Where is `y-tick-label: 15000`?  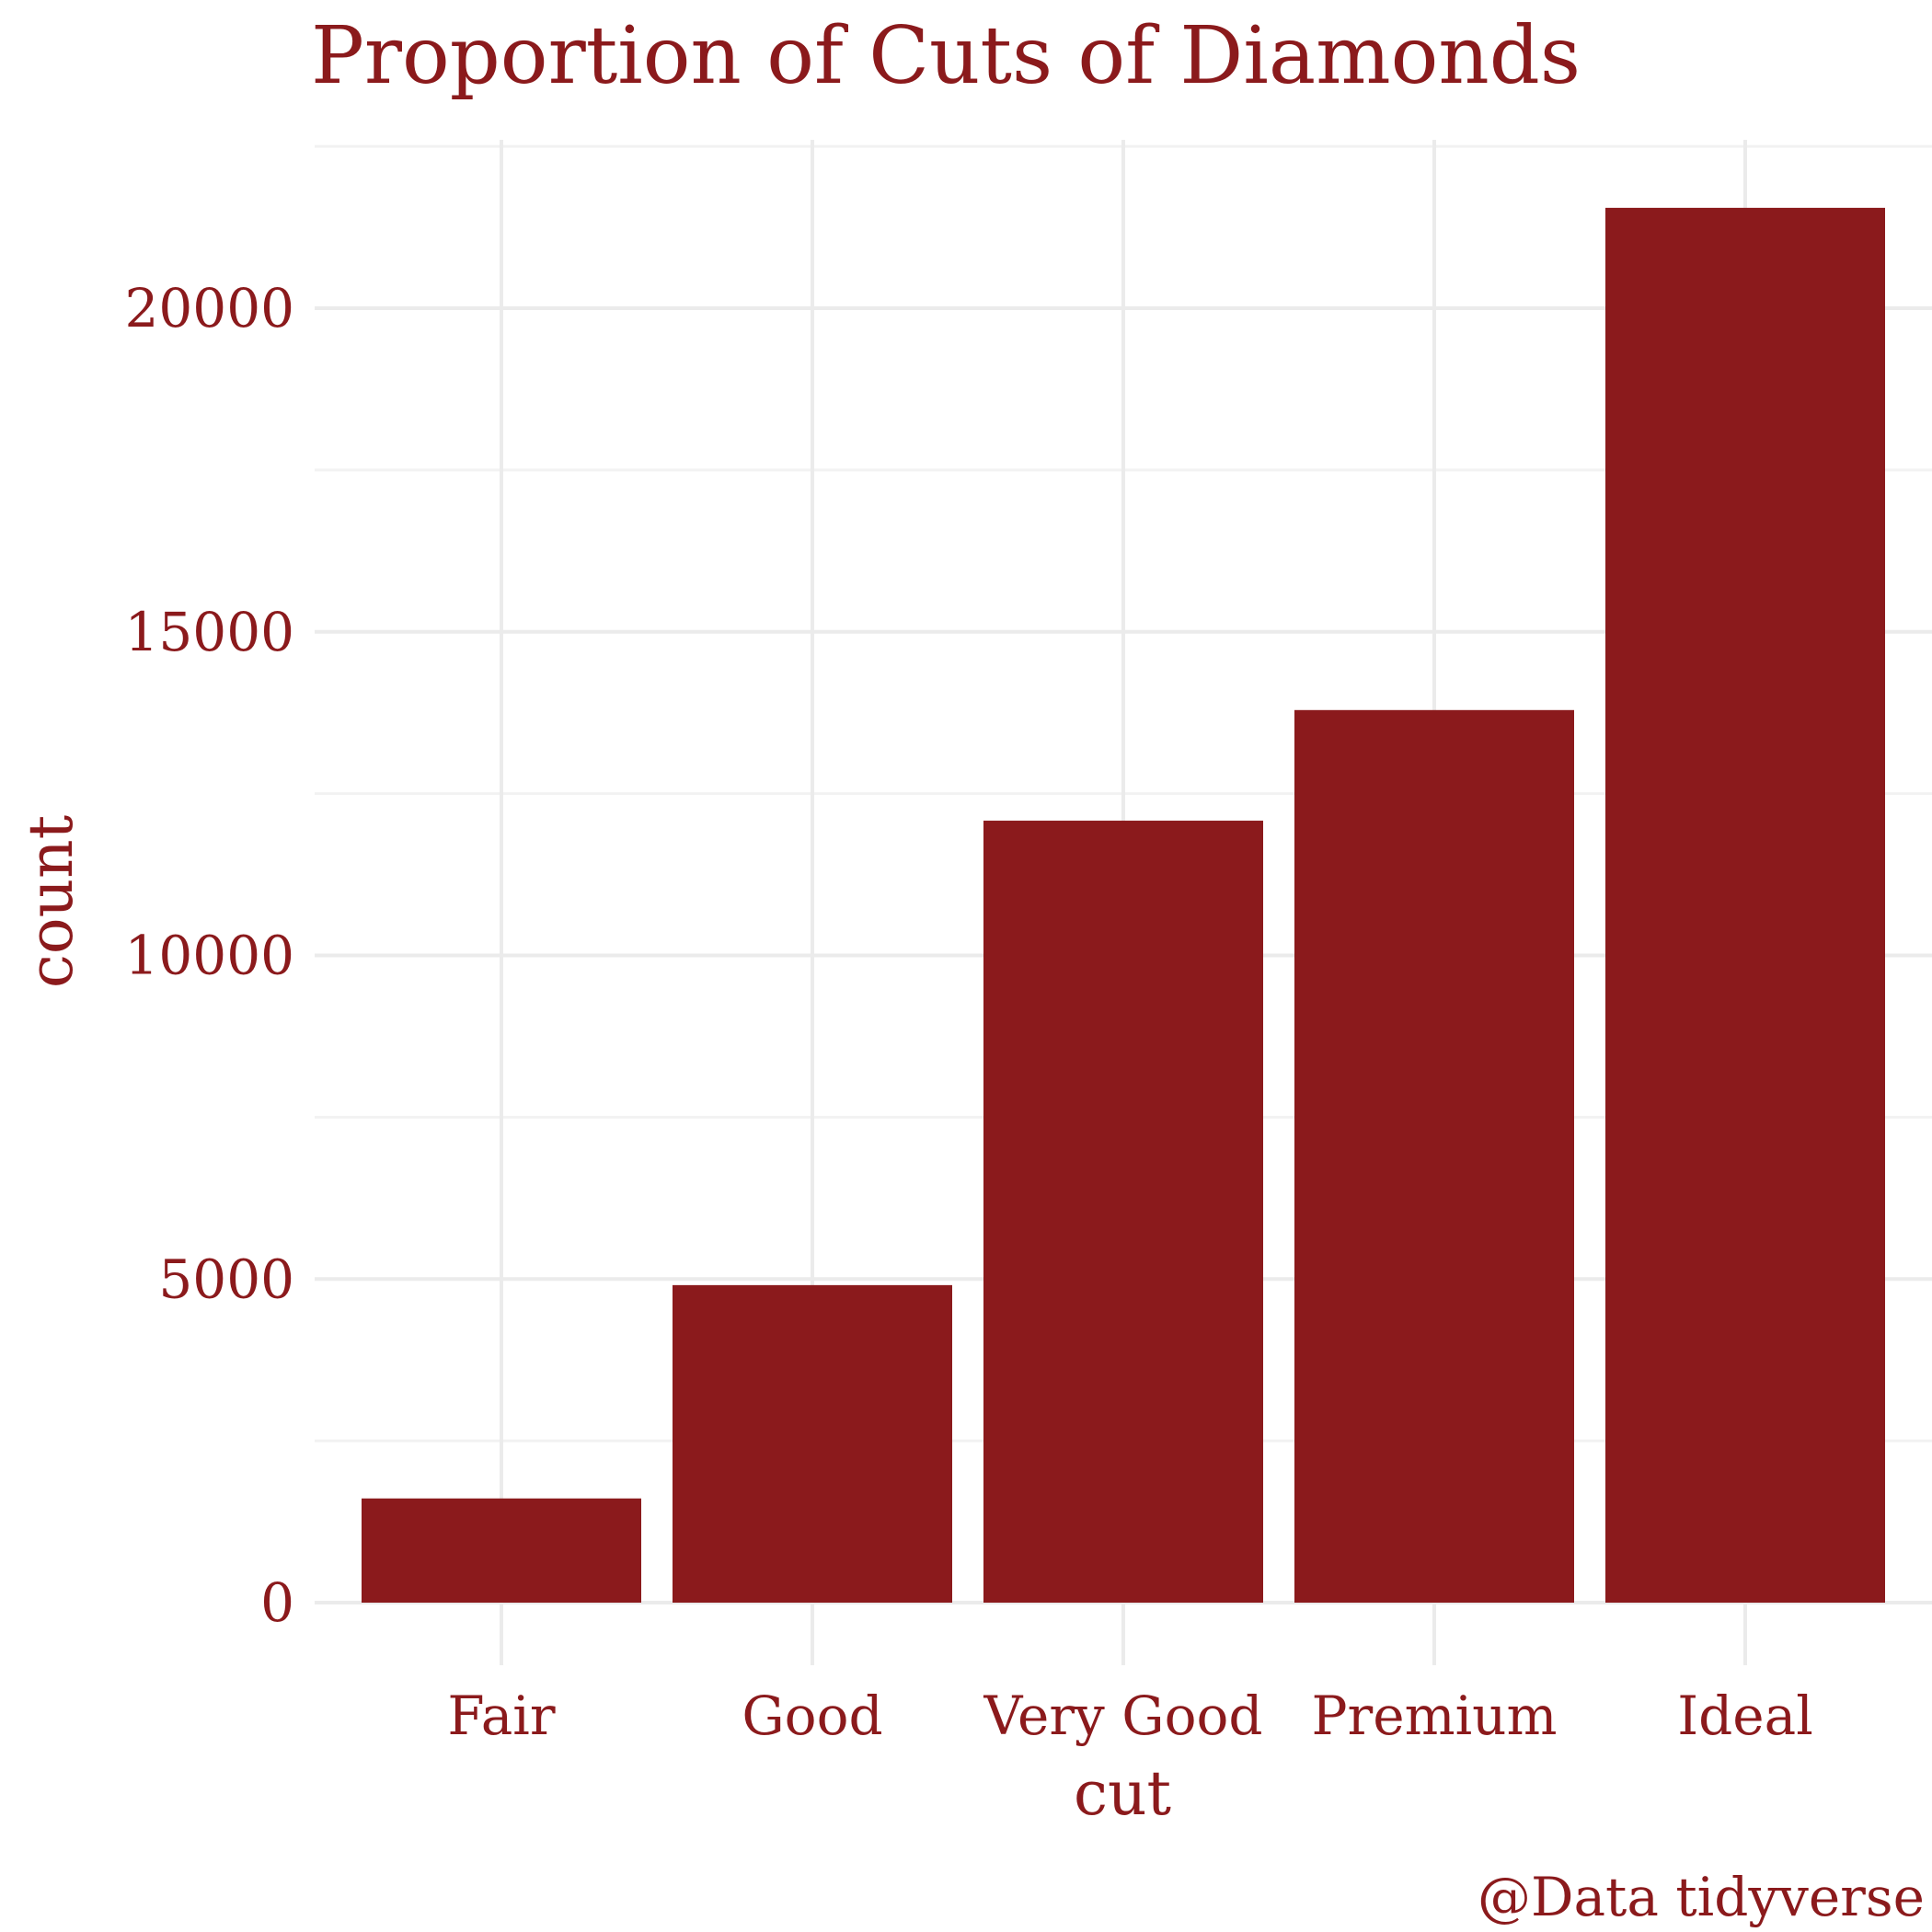 y-tick-label: 15000 is located at coordinates (209, 632).